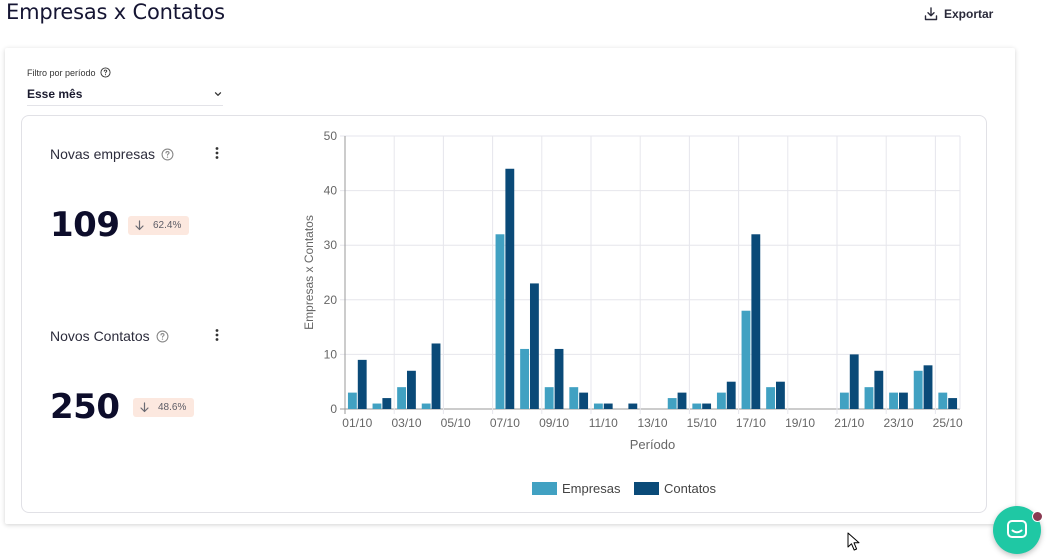  Describe the element at coordinates (1017, 529) in the screenshot. I see `chat-icon` at that location.